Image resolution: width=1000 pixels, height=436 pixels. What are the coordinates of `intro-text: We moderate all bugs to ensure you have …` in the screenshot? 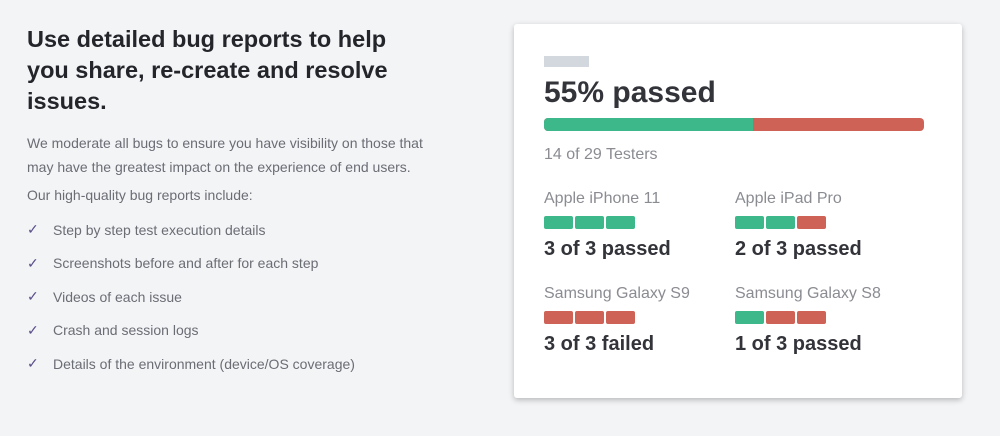 It's located at (225, 155).